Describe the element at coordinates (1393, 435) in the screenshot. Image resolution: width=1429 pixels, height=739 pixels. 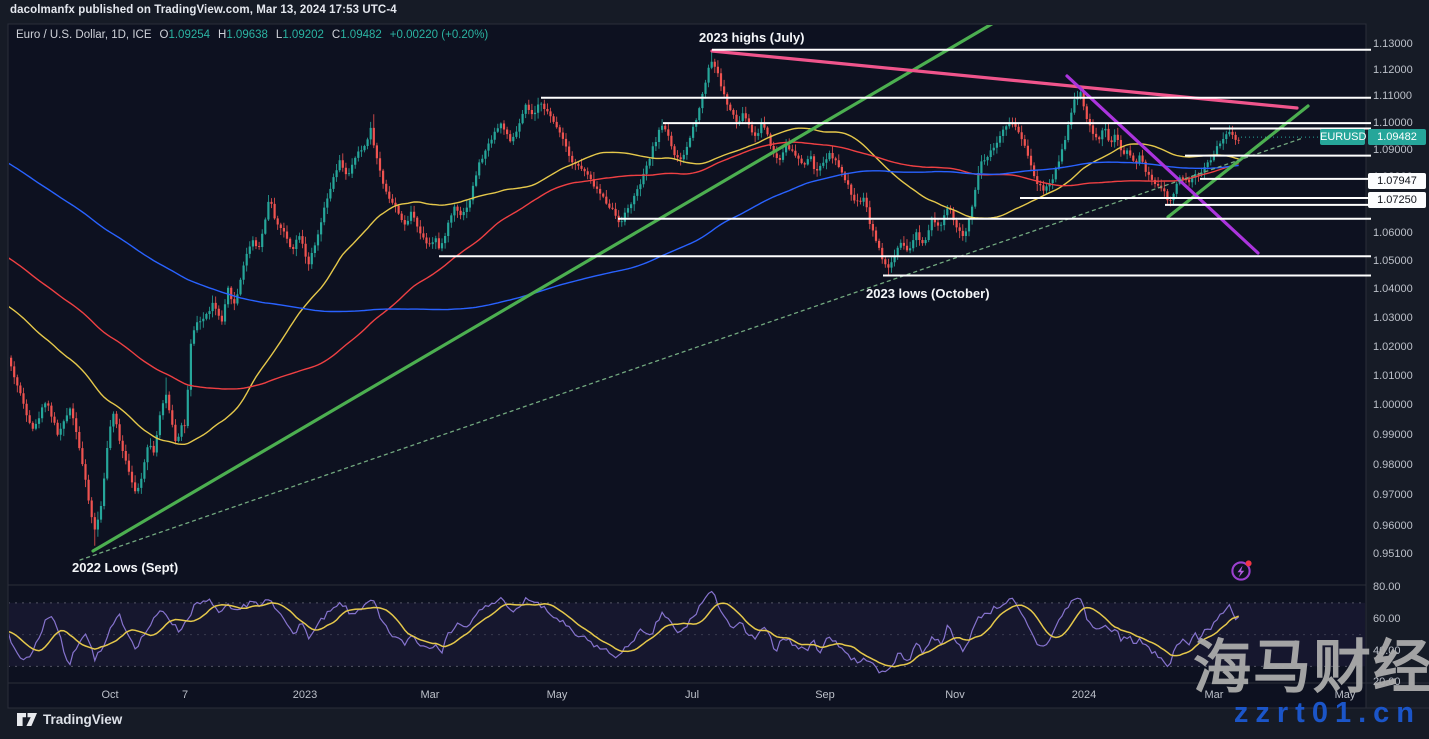
I see `price-axis-label: 0.99000` at that location.